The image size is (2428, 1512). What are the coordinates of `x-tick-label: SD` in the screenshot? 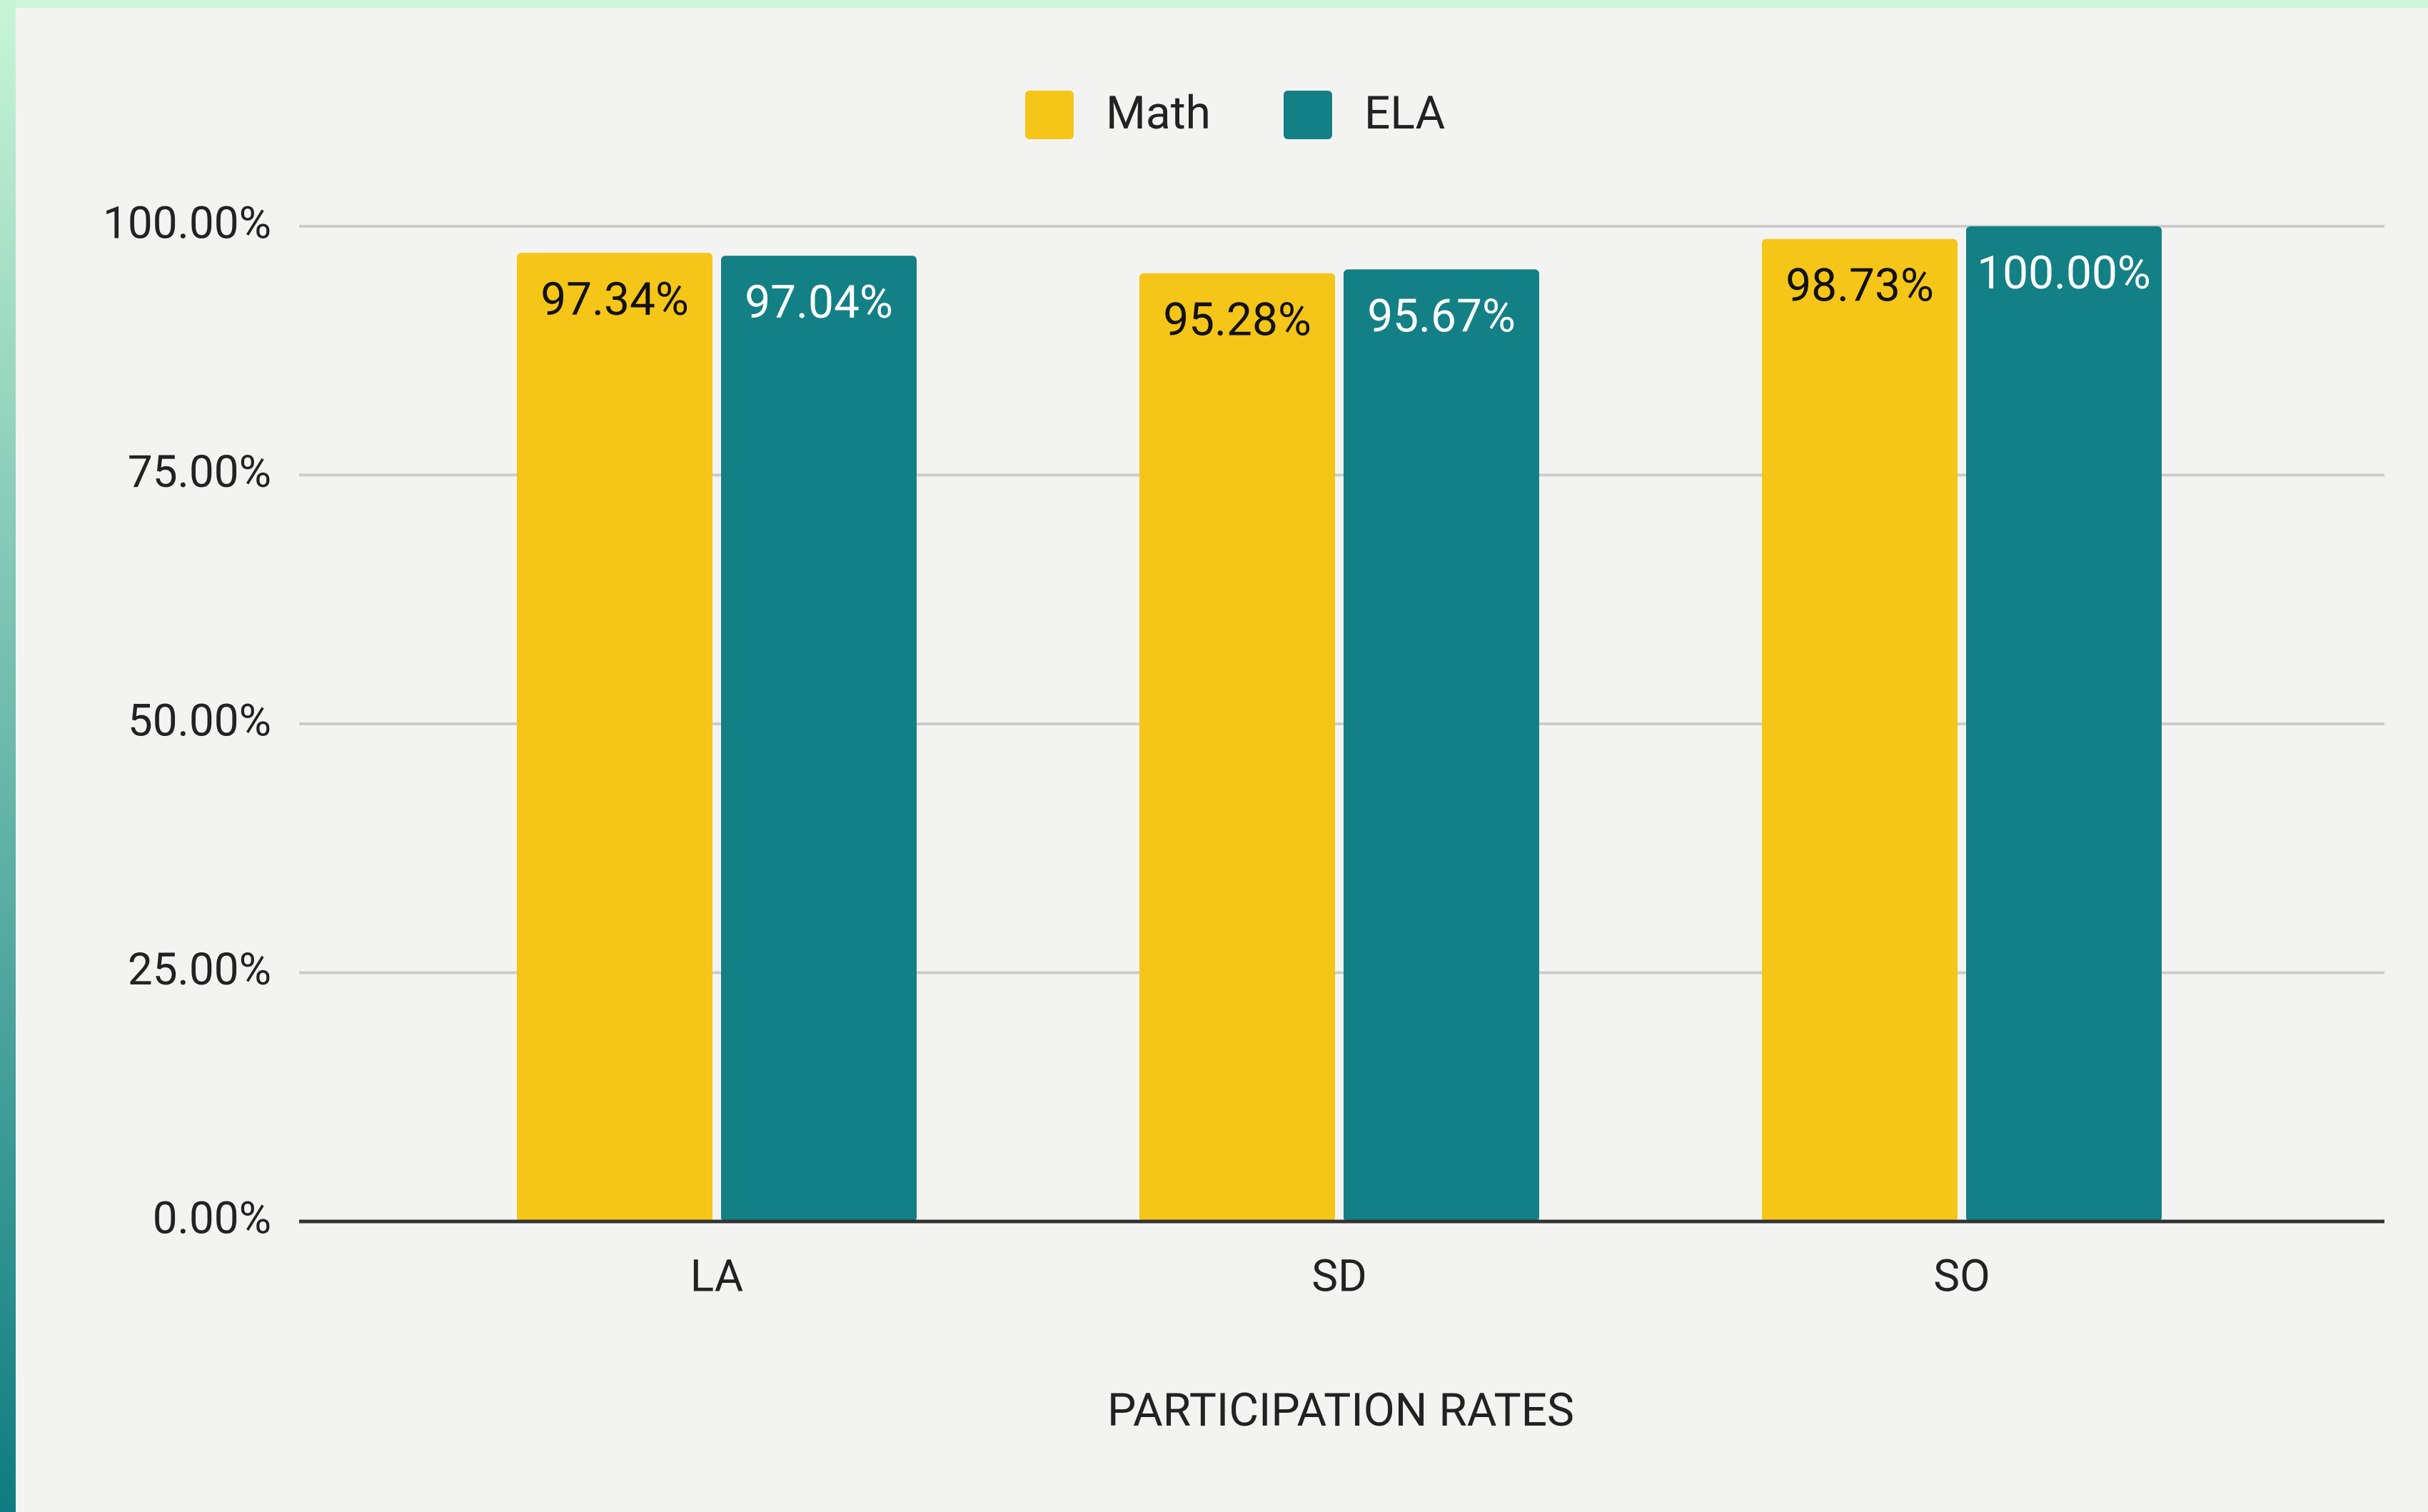 It's located at (1339, 1276).